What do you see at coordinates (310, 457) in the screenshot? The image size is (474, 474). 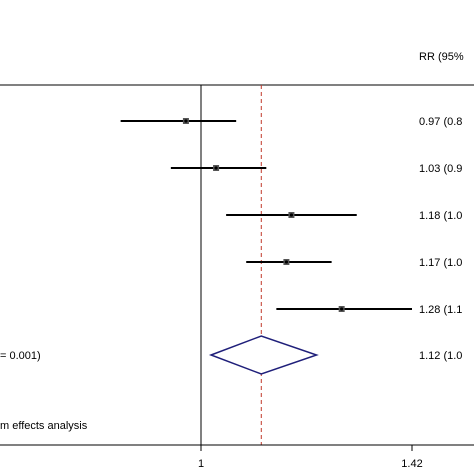 I see `x-axis-ticks: 1 1.42` at bounding box center [310, 457].